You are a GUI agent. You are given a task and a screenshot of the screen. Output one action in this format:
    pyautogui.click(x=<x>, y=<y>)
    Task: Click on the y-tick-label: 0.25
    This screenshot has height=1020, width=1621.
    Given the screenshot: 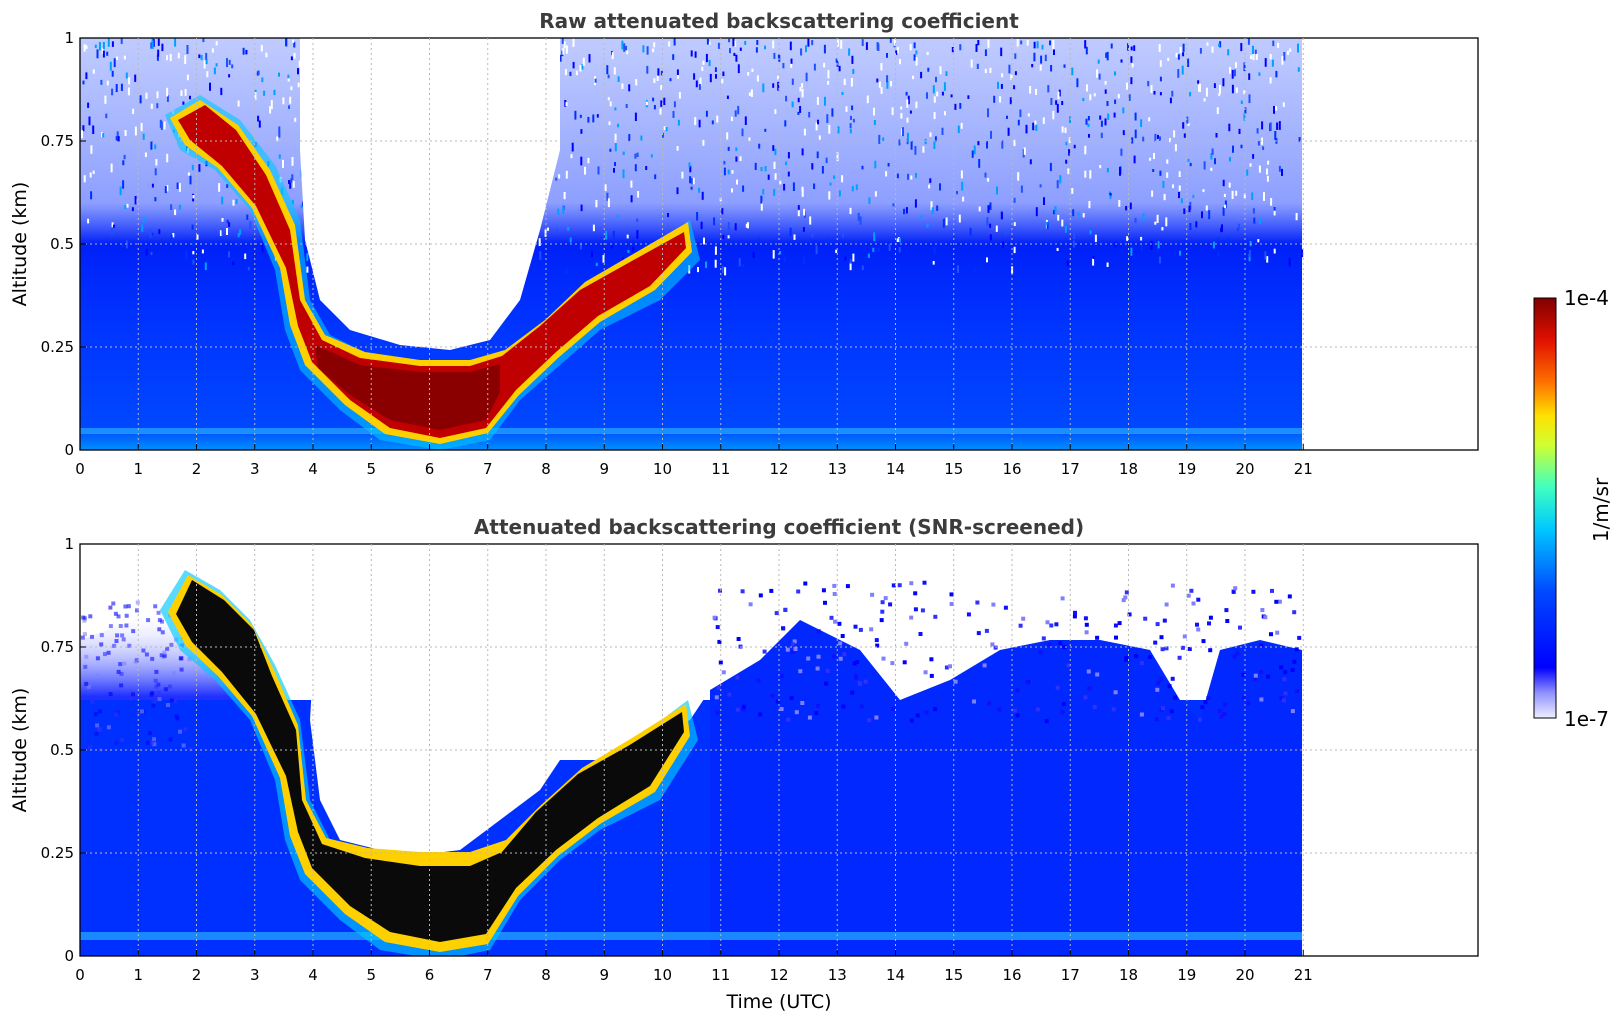 What is the action you would take?
    pyautogui.click(x=57, y=853)
    